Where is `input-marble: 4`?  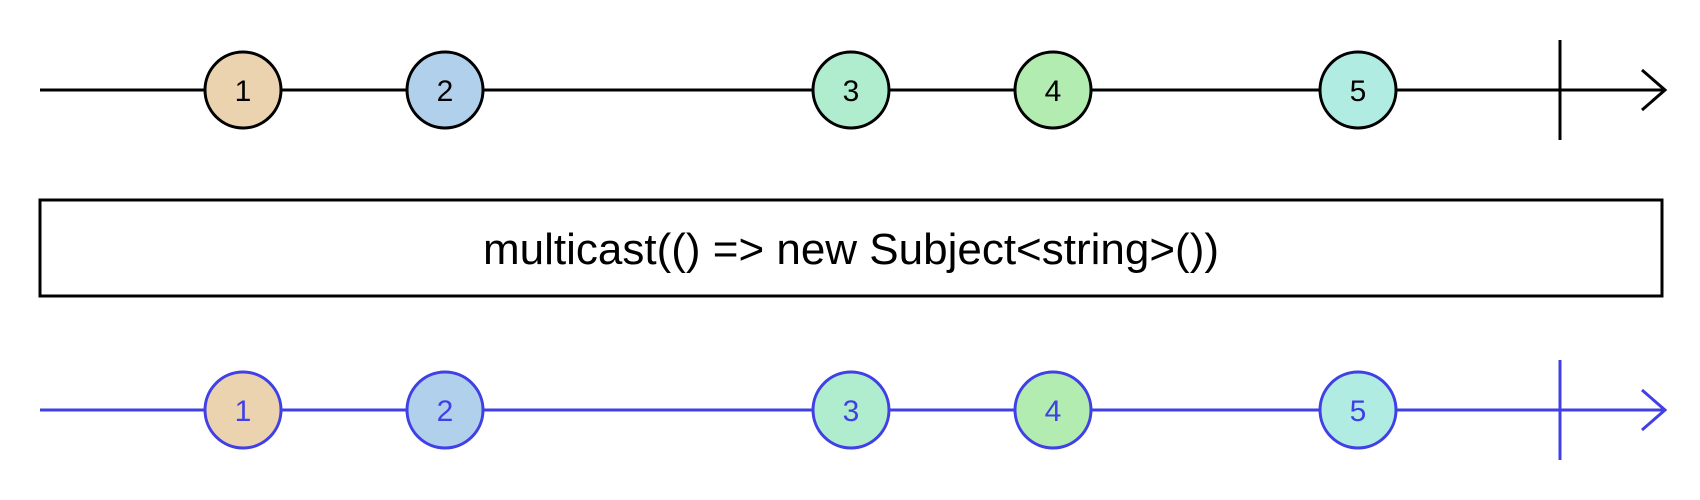
input-marble: 4 is located at coordinates (1053, 90).